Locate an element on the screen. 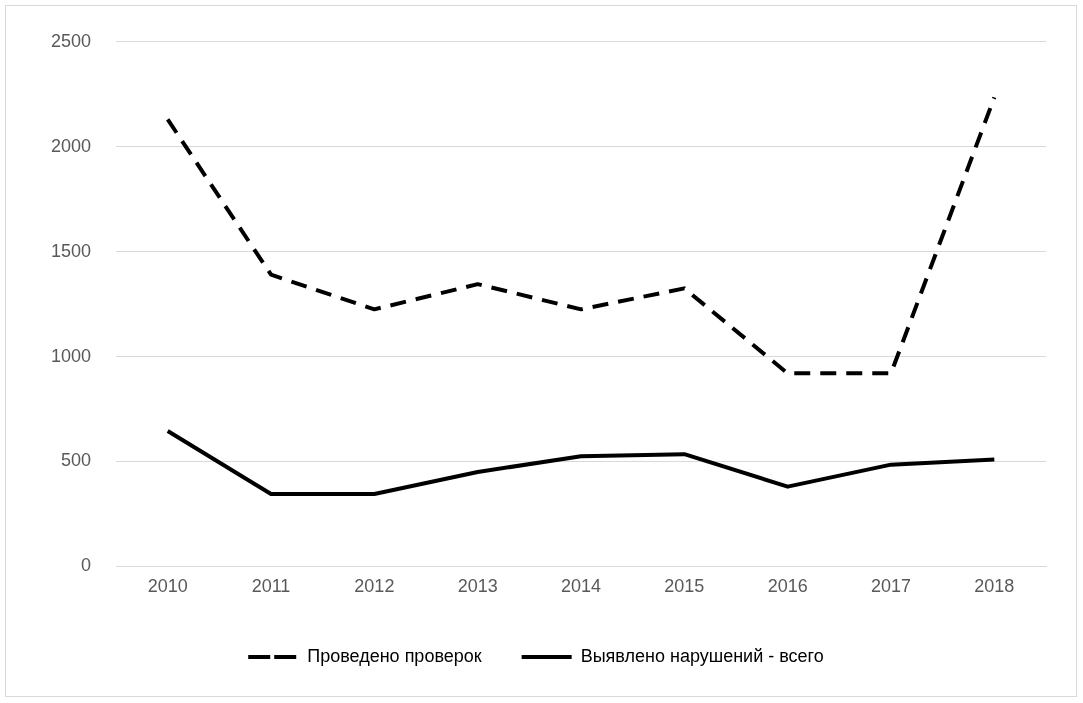 Image resolution: width=1083 pixels, height=703 pixels. y-tick-label: 1000 is located at coordinates (71, 355).